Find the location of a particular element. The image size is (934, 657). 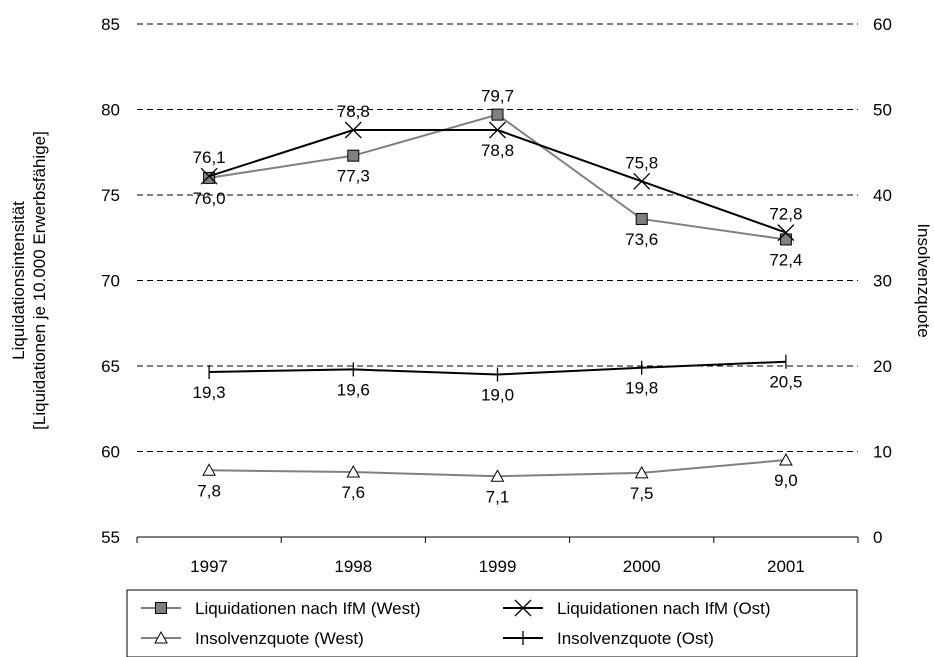

left-tick-label: 65 is located at coordinates (110, 366).